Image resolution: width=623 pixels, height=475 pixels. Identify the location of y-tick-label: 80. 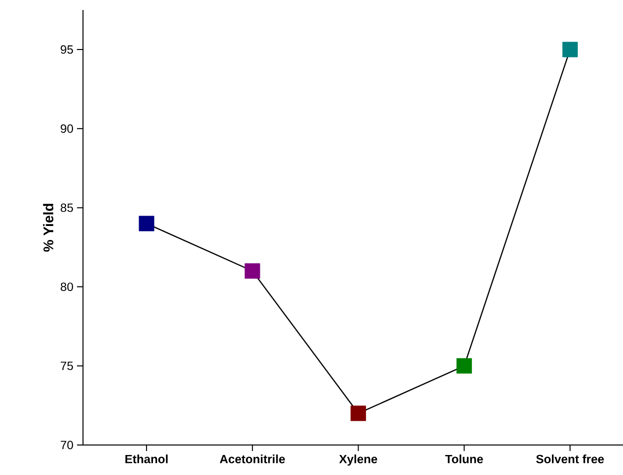
(67, 287).